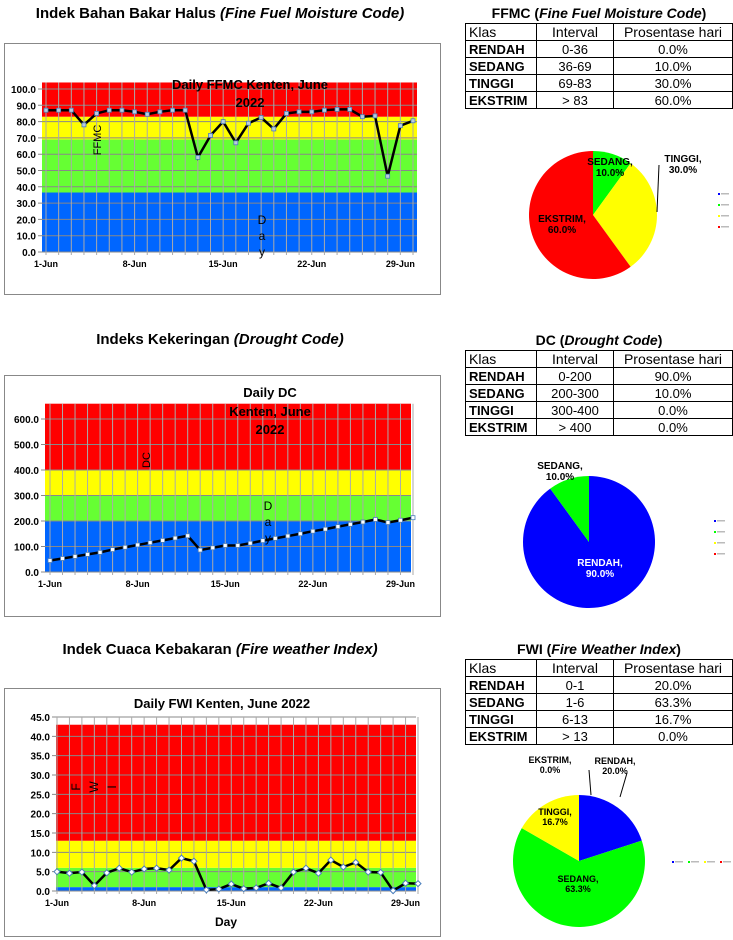  What do you see at coordinates (599, 66) in the screenshot?
I see `table-row: SEDANG 36-69 10.0%` at bounding box center [599, 66].